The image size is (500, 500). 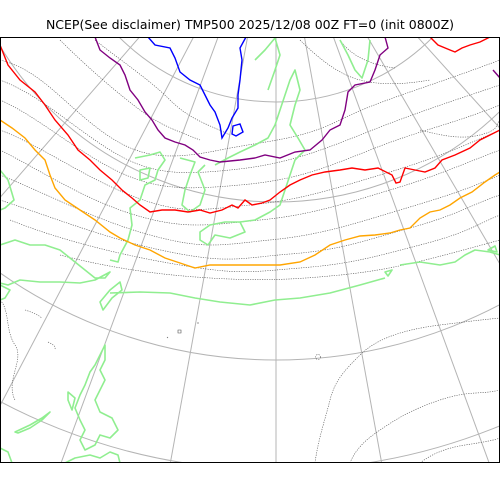 What do you see at coordinates (197, 89) in the screenshot?
I see `isotherm-blue` at bounding box center [197, 89].